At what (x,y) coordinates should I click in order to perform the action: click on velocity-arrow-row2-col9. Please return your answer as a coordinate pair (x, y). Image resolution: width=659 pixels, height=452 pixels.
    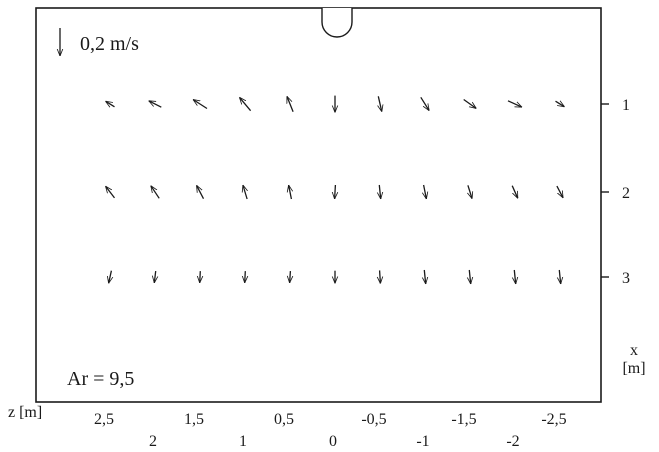
    Looking at the image, I should click on (470, 191).